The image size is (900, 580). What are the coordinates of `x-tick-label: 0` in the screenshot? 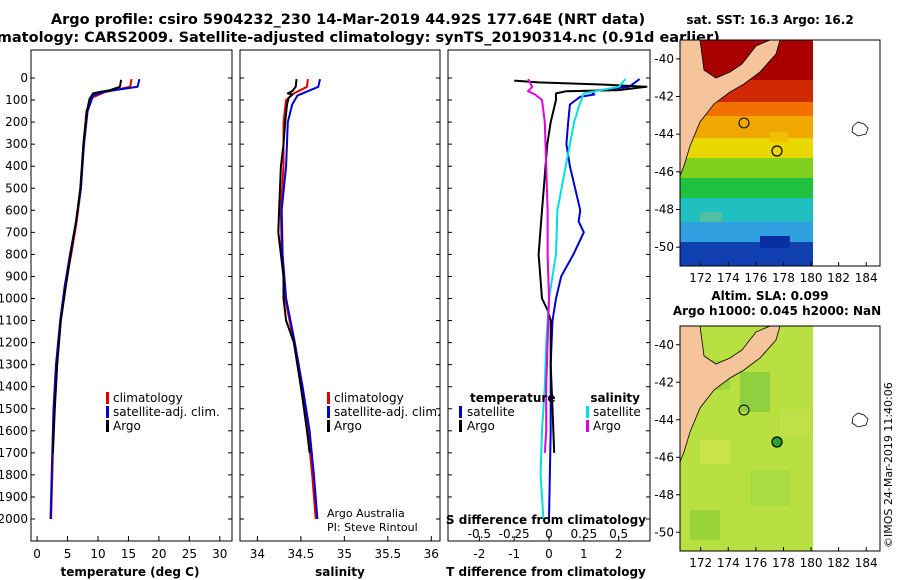 It's located at (37, 554).